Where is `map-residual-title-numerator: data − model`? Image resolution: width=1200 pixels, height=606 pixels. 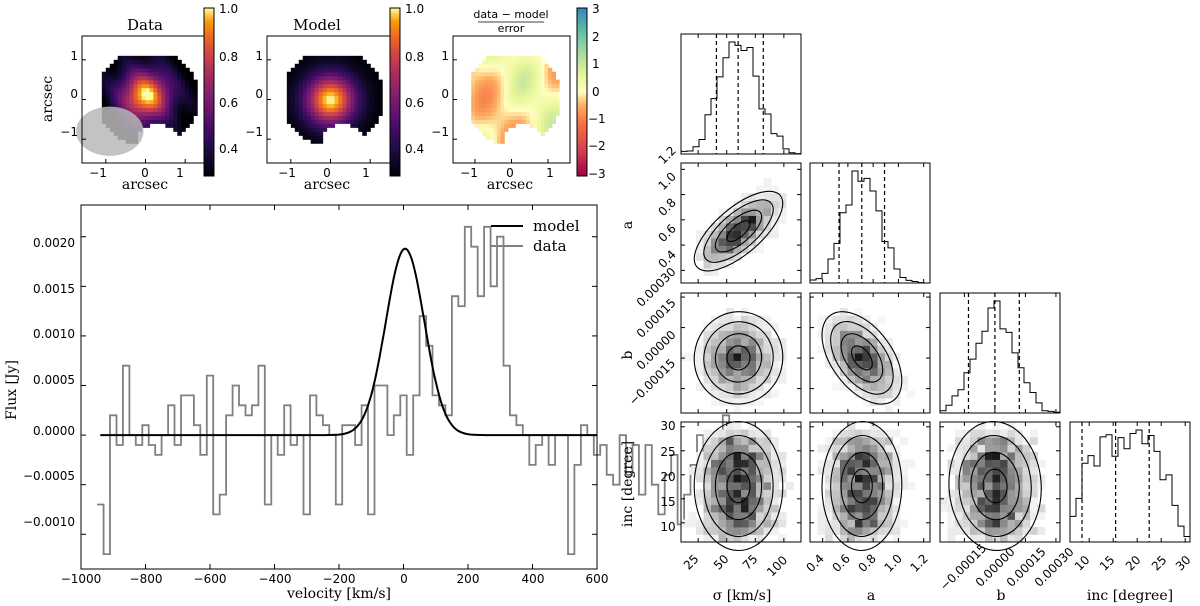 map-residual-title-numerator: data − model is located at coordinates (510, 14).